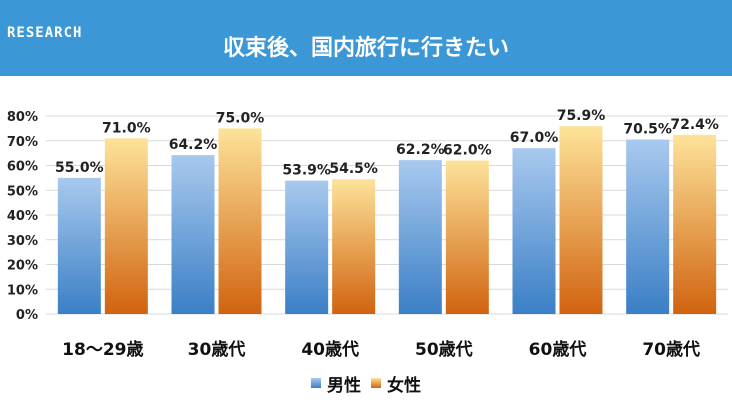 The image size is (732, 412). What do you see at coordinates (45, 33) in the screenshot?
I see `research-badge: RESEARCH` at bounding box center [45, 33].